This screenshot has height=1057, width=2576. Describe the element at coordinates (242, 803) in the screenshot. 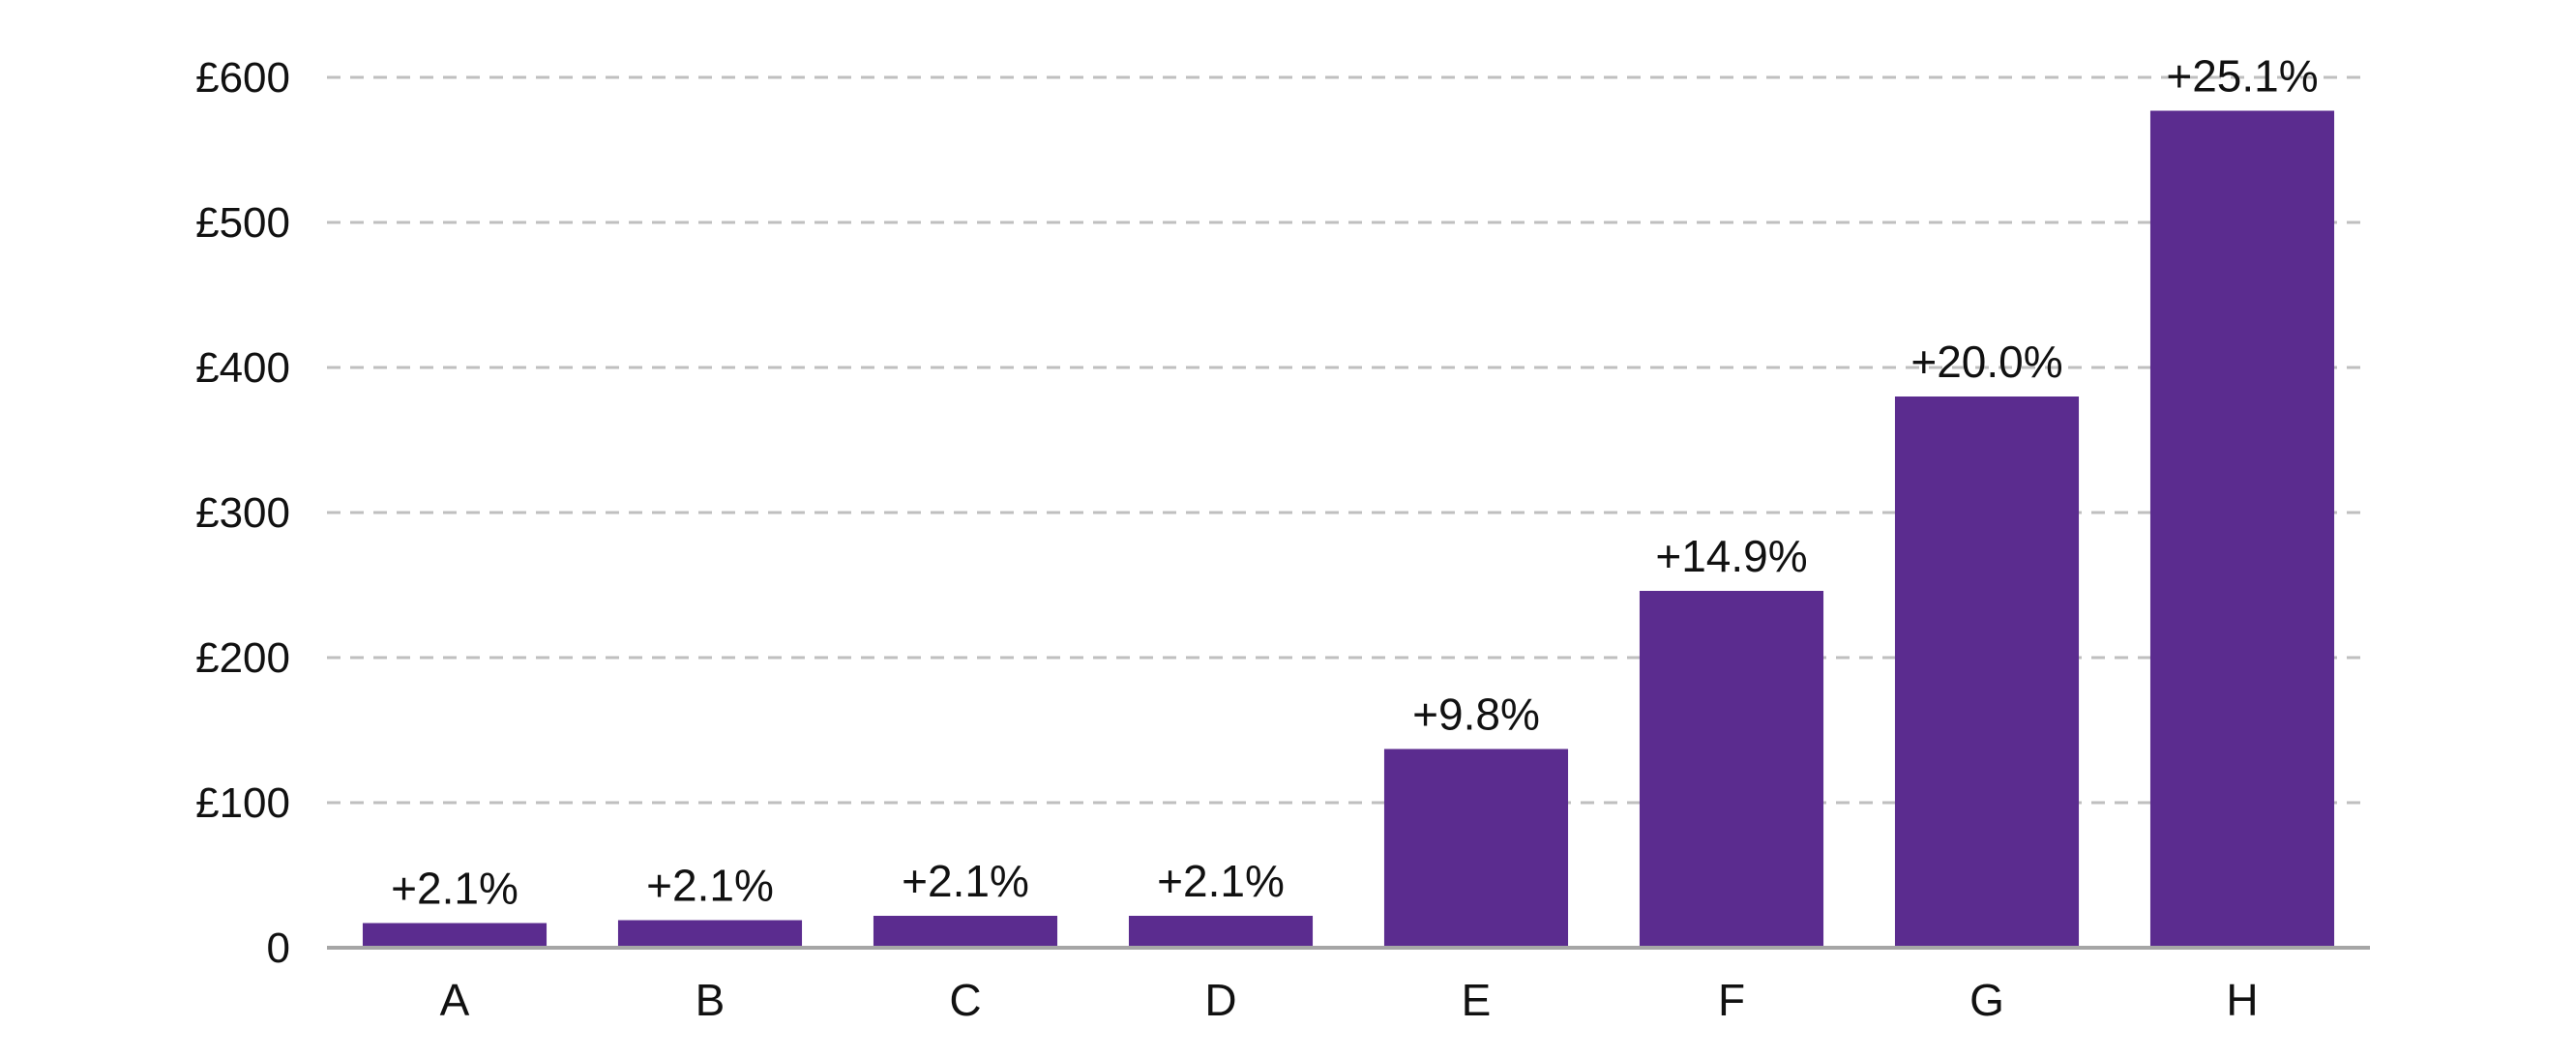

I see `y-tick-label: £100` at that location.